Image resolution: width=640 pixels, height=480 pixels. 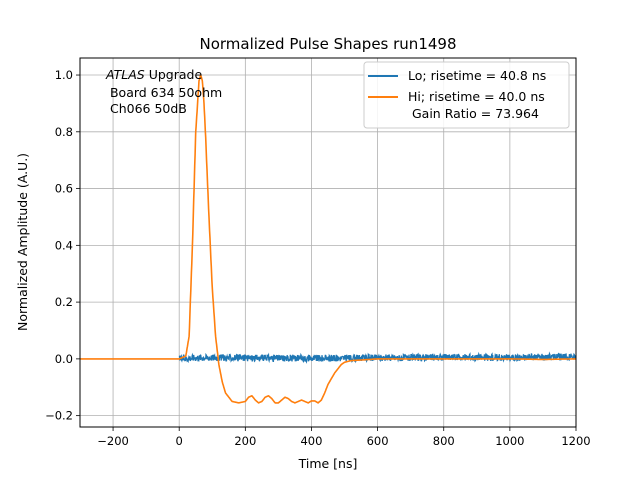 I want to click on x-tick-label: 200, so click(x=245, y=441).